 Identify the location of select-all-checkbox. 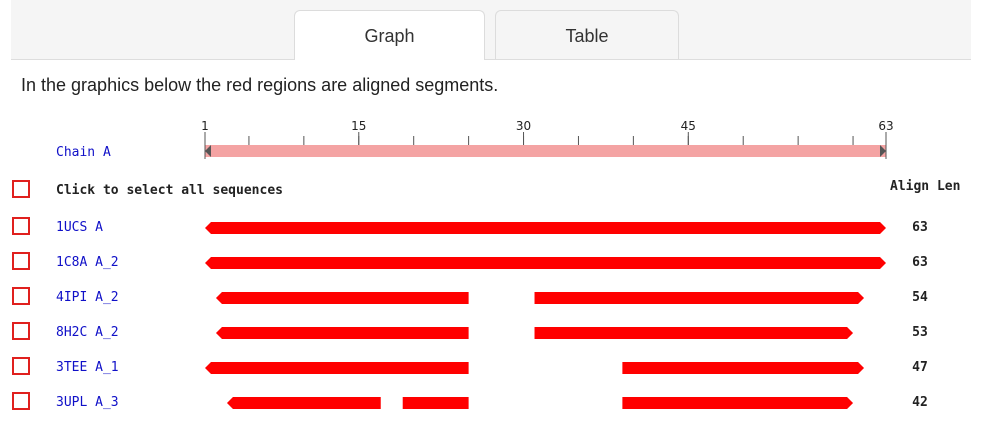
(21, 189).